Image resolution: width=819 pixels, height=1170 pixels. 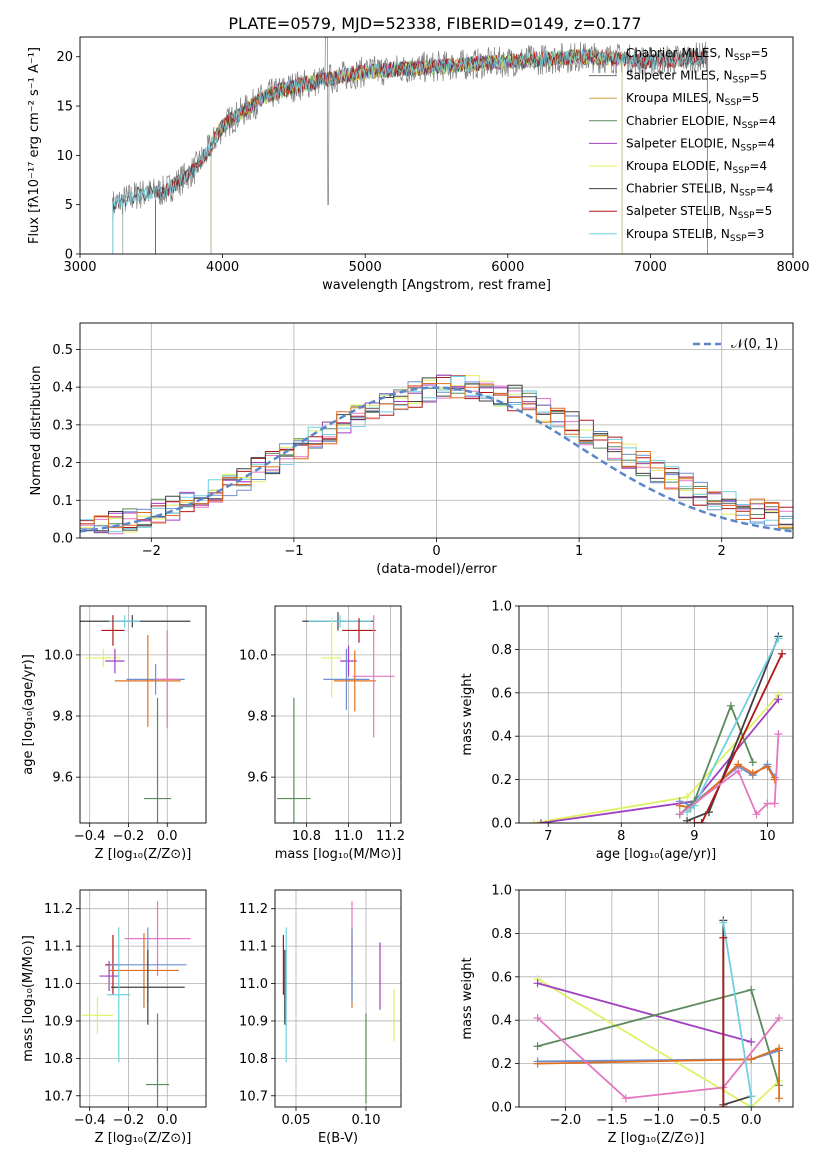 What do you see at coordinates (390, 836) in the screenshot?
I see `x-tick-label: 11.2` at bounding box center [390, 836].